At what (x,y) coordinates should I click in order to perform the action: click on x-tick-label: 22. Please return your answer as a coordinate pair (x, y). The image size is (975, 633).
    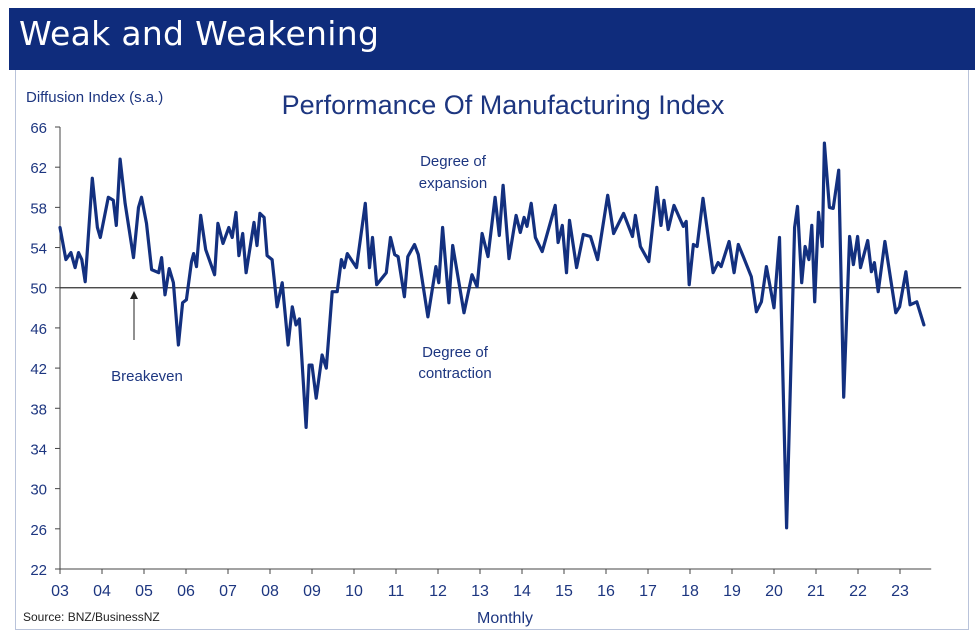
    Looking at the image, I should click on (858, 591).